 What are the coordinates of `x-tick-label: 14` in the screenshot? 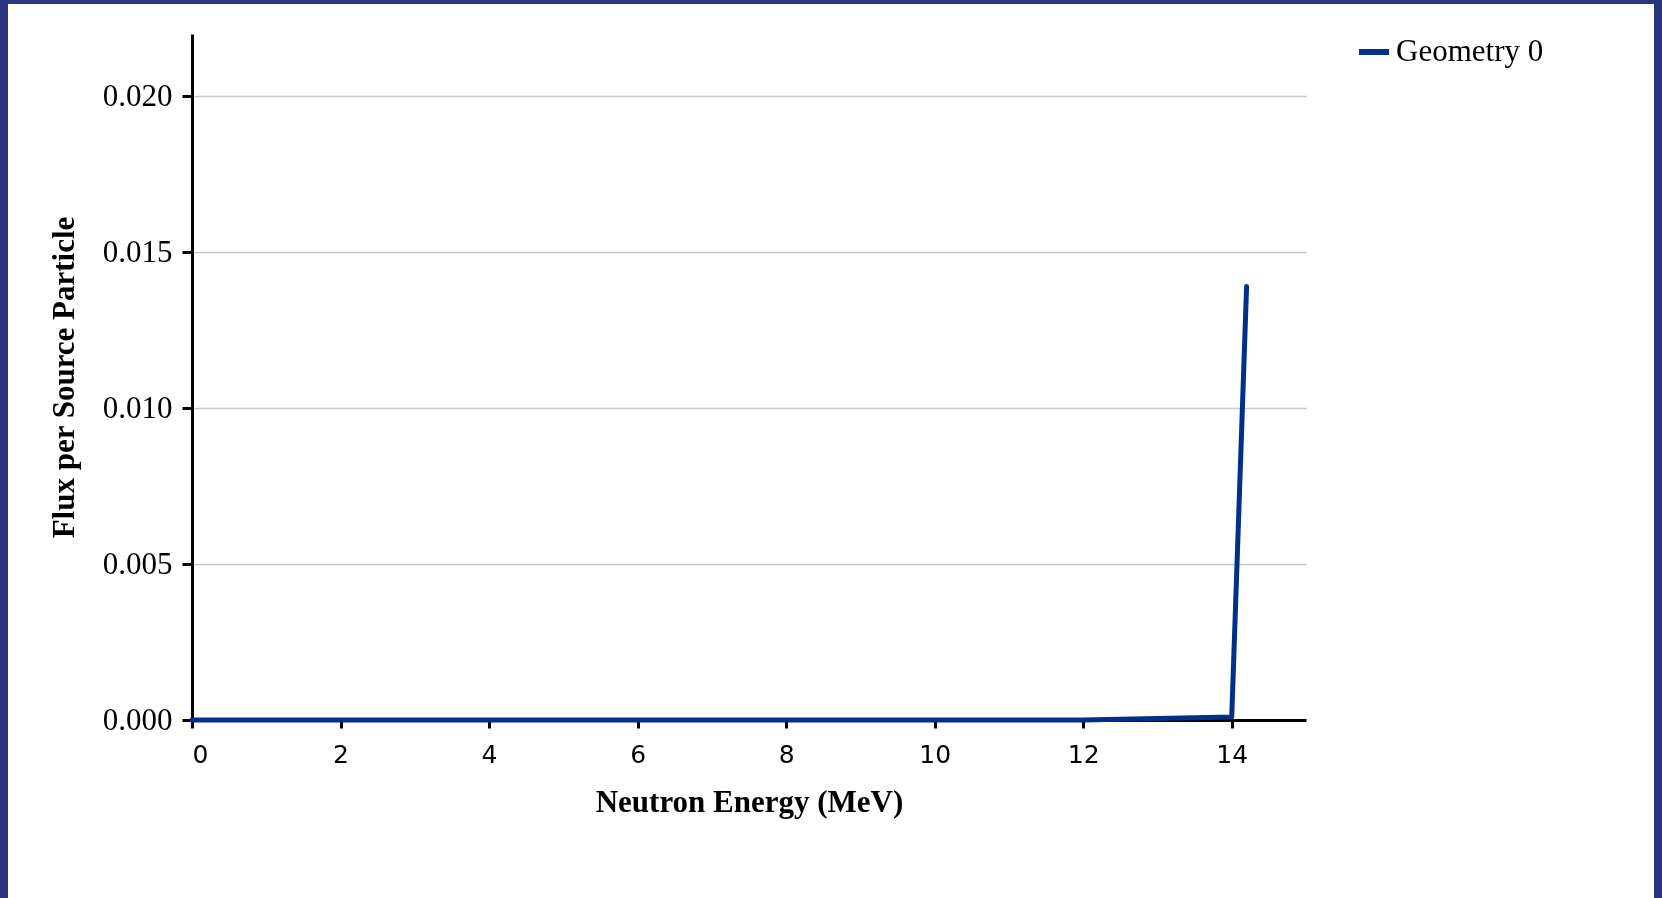 It's located at (1232, 754).